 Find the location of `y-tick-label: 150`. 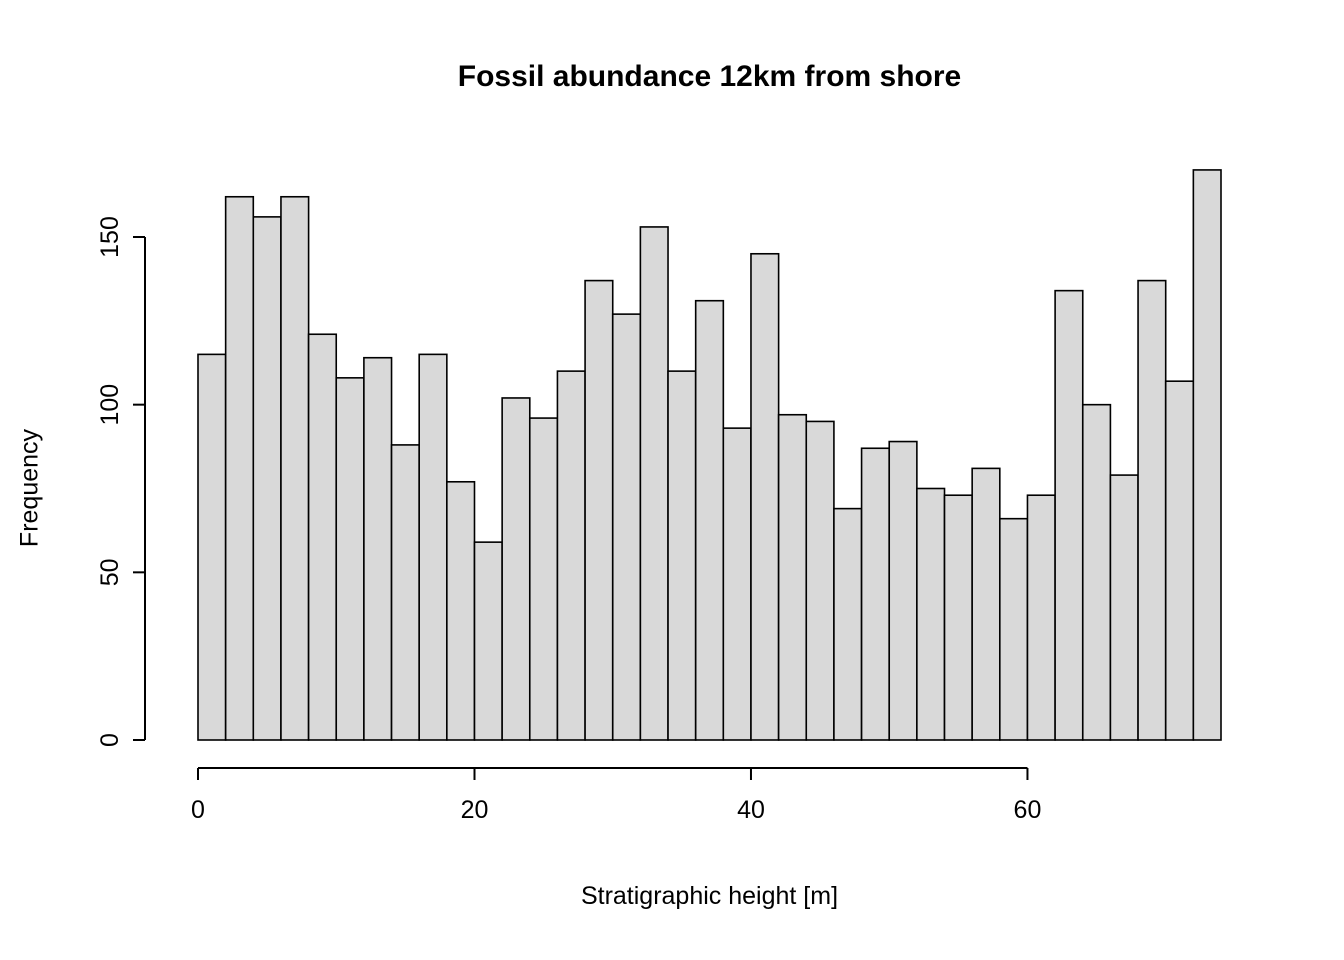

y-tick-label: 150 is located at coordinates (110, 237).